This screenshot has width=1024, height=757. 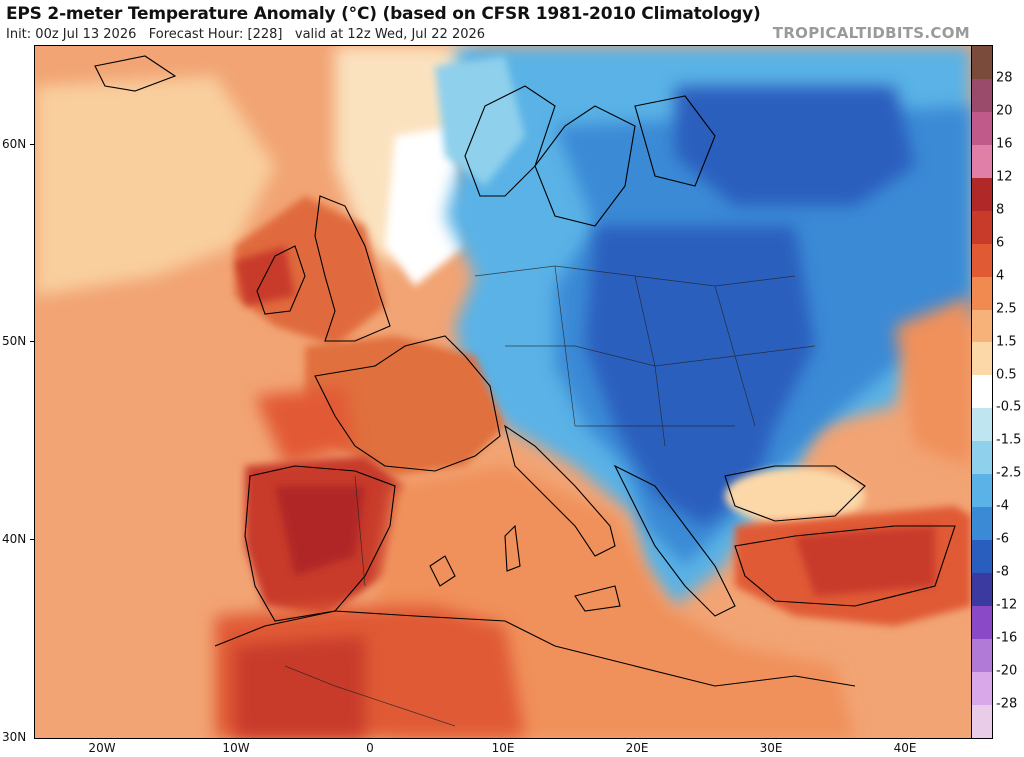 What do you see at coordinates (370, 748) in the screenshot?
I see `lon-0-label: 0` at bounding box center [370, 748].